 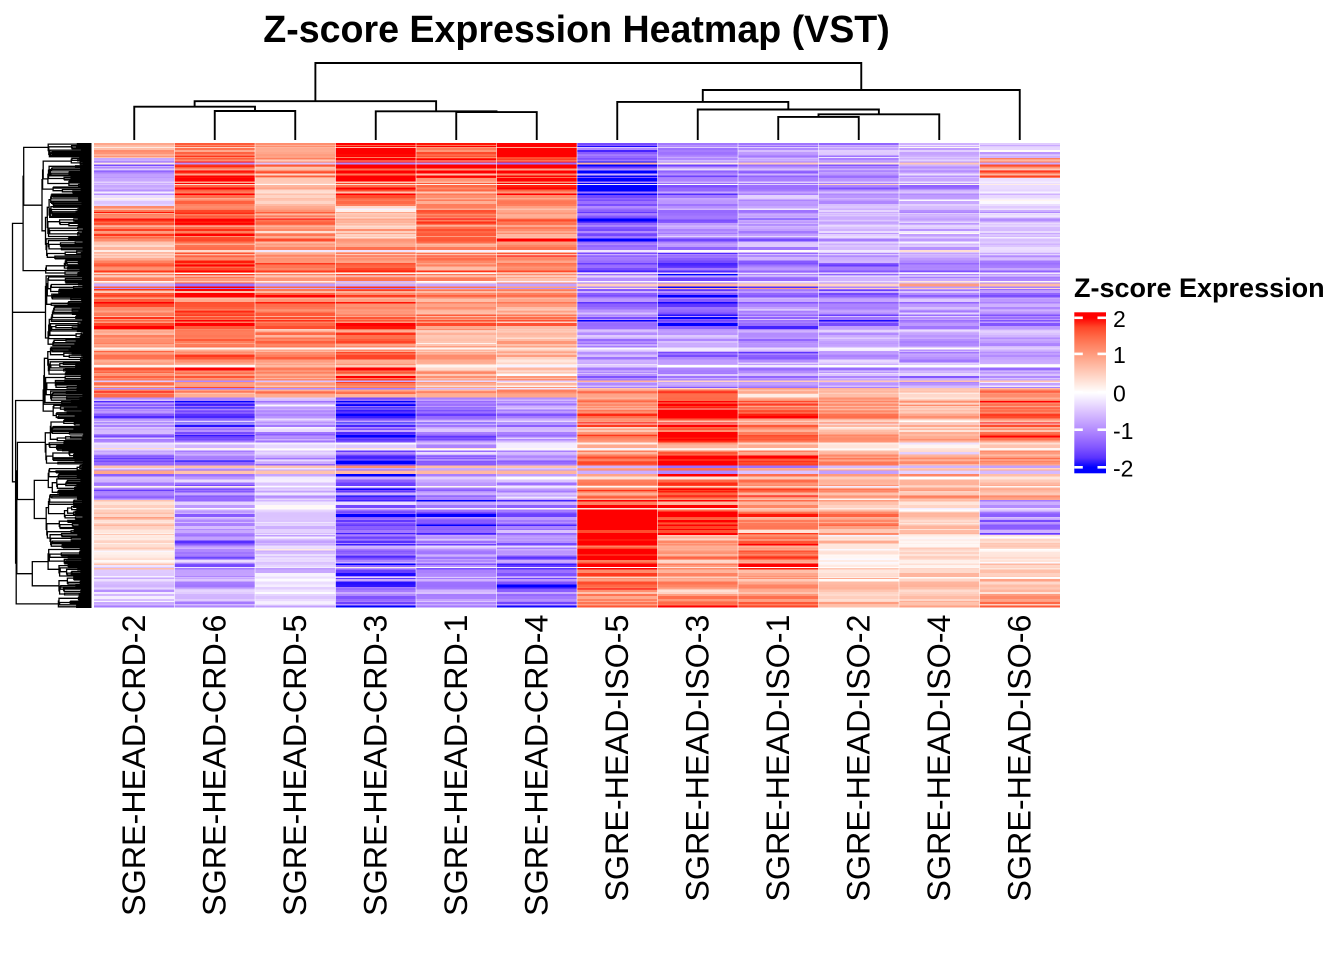 I want to click on svg-text: SGRE-HEAD-CRD-6, so click(x=214, y=765).